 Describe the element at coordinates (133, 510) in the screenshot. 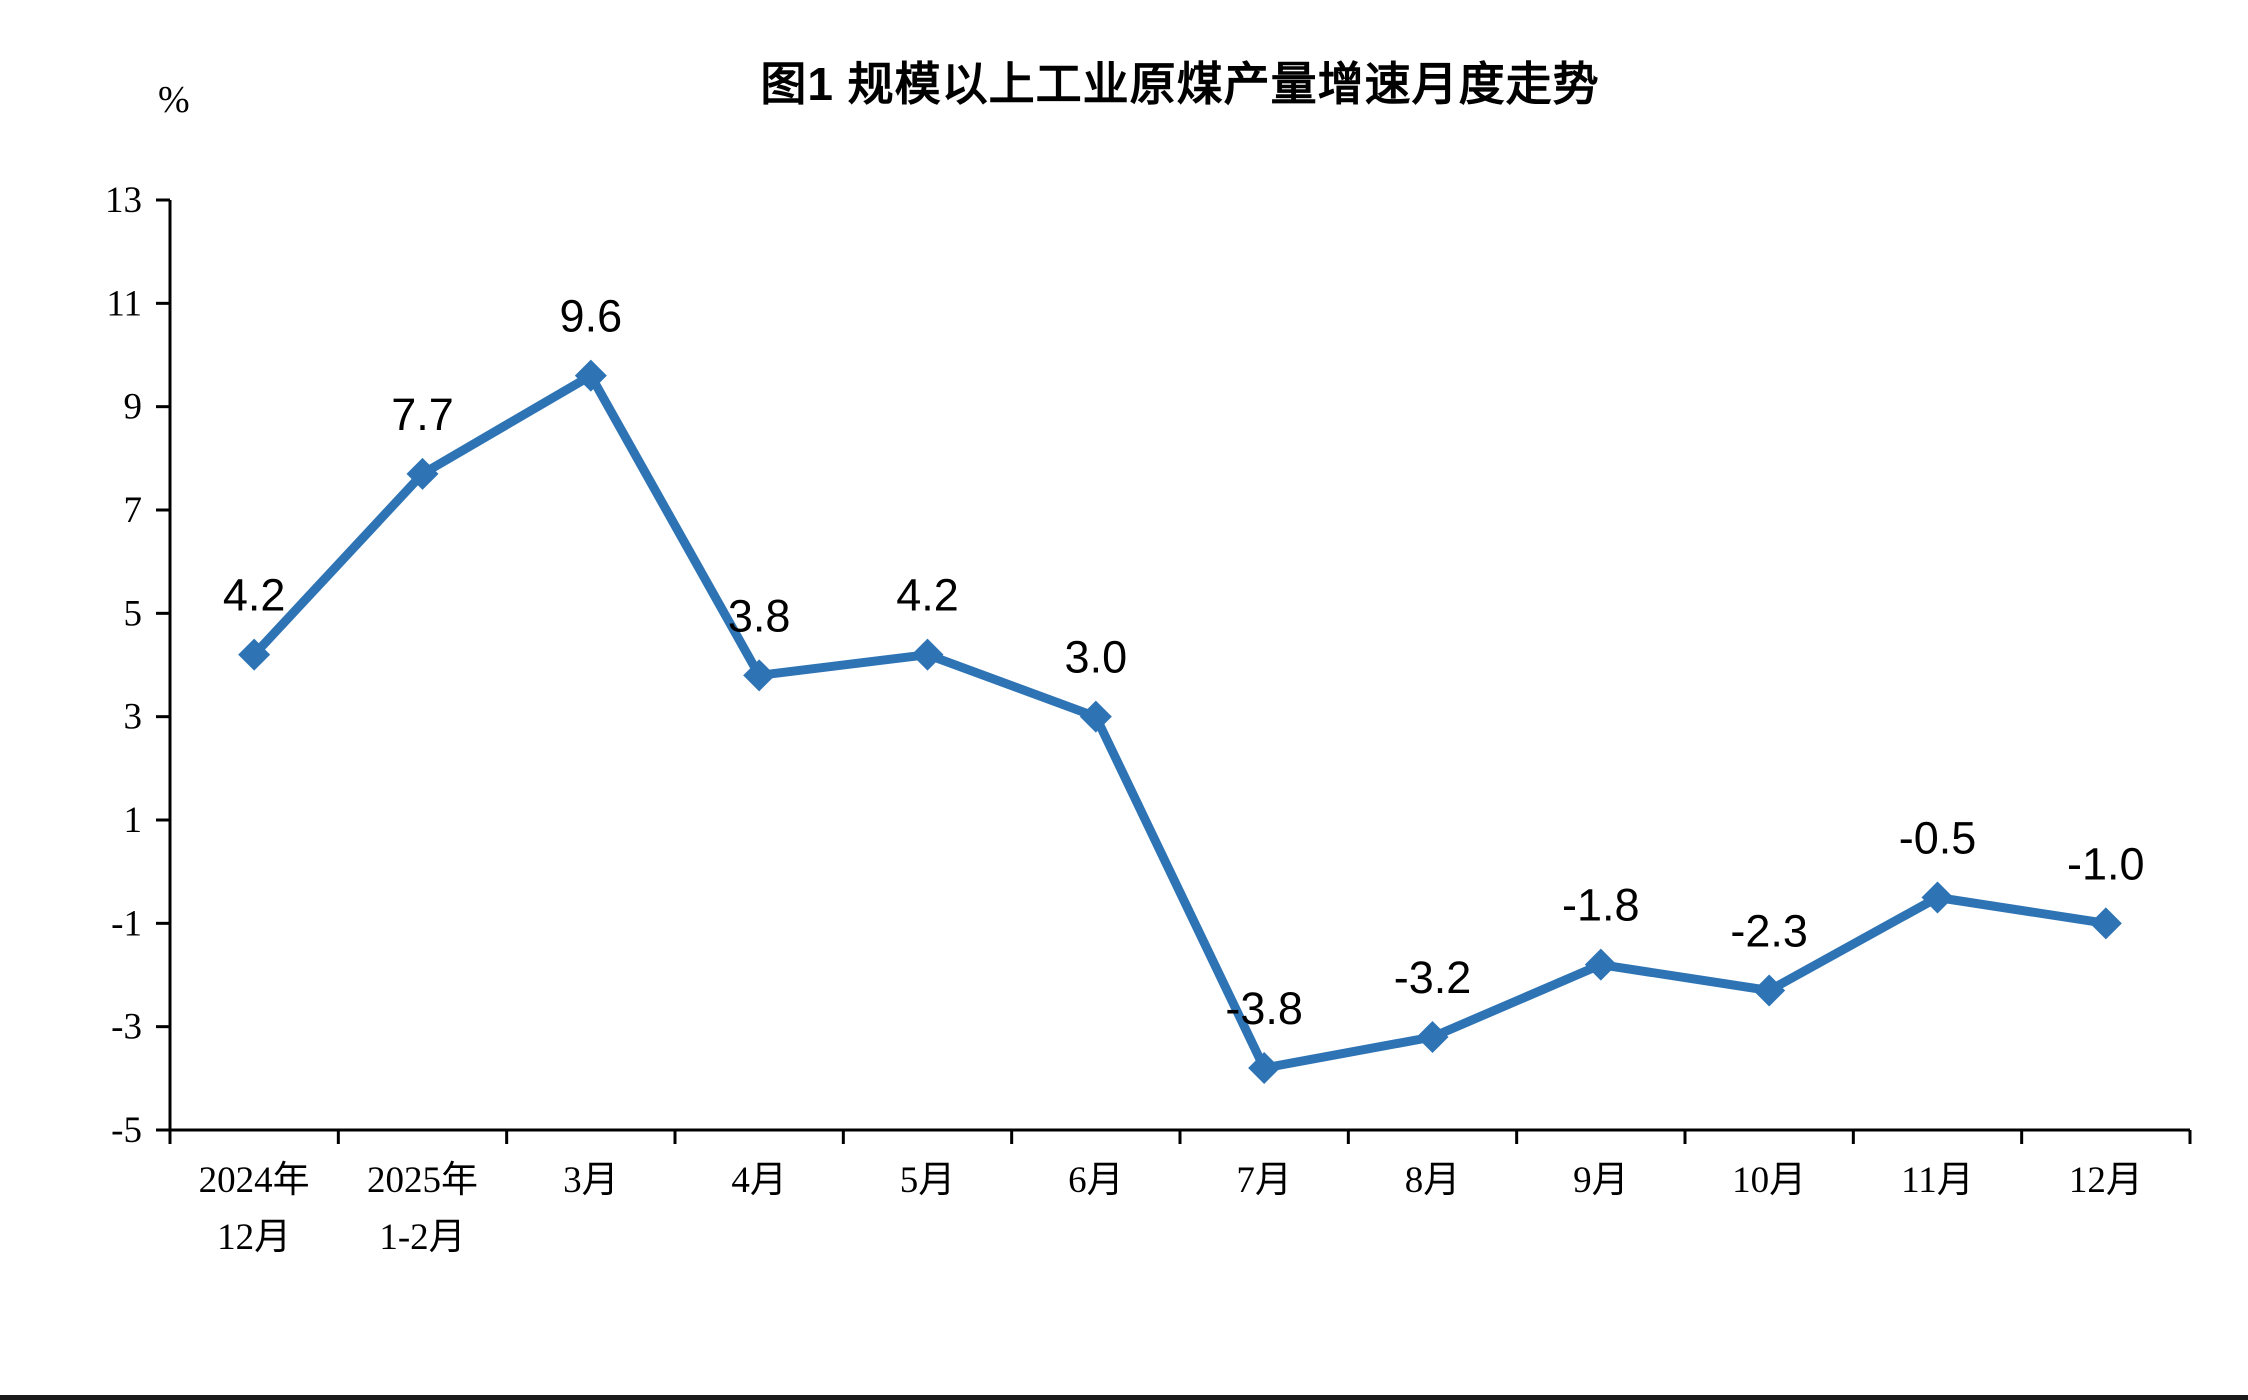

I see `y-tick-label: 7` at that location.